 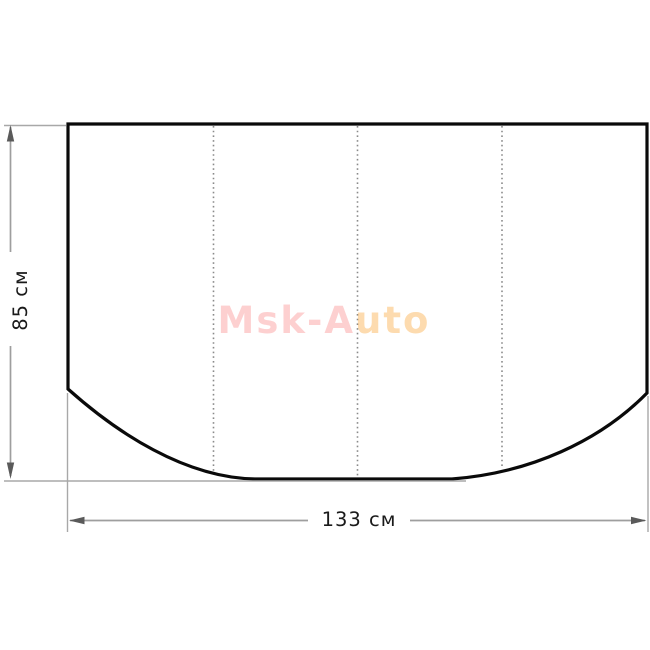 What do you see at coordinates (77, 520) in the screenshot?
I see `arrow-left-icon` at bounding box center [77, 520].